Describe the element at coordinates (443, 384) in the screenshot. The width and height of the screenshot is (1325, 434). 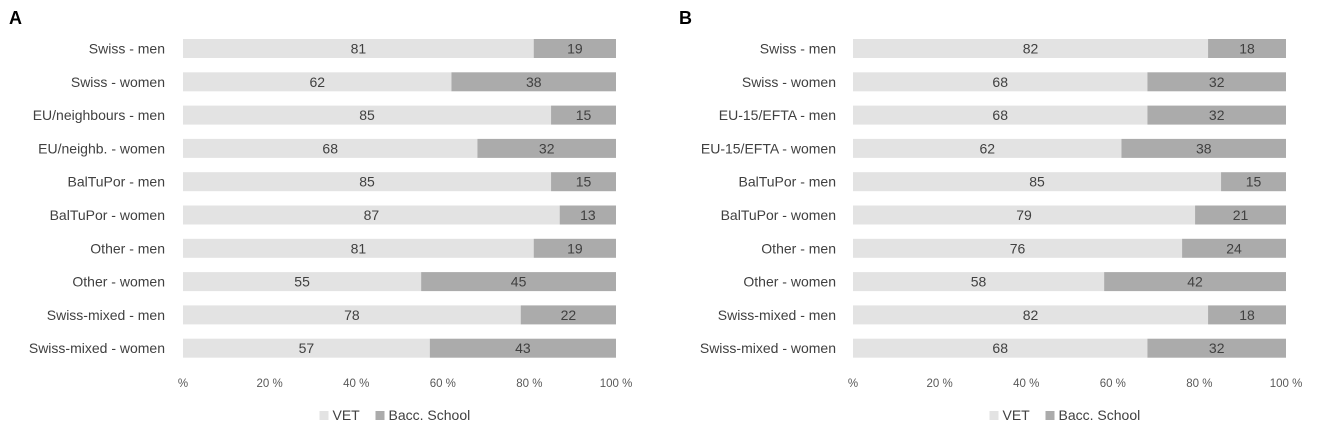
I see `x-tick-label: 60 %` at that location.